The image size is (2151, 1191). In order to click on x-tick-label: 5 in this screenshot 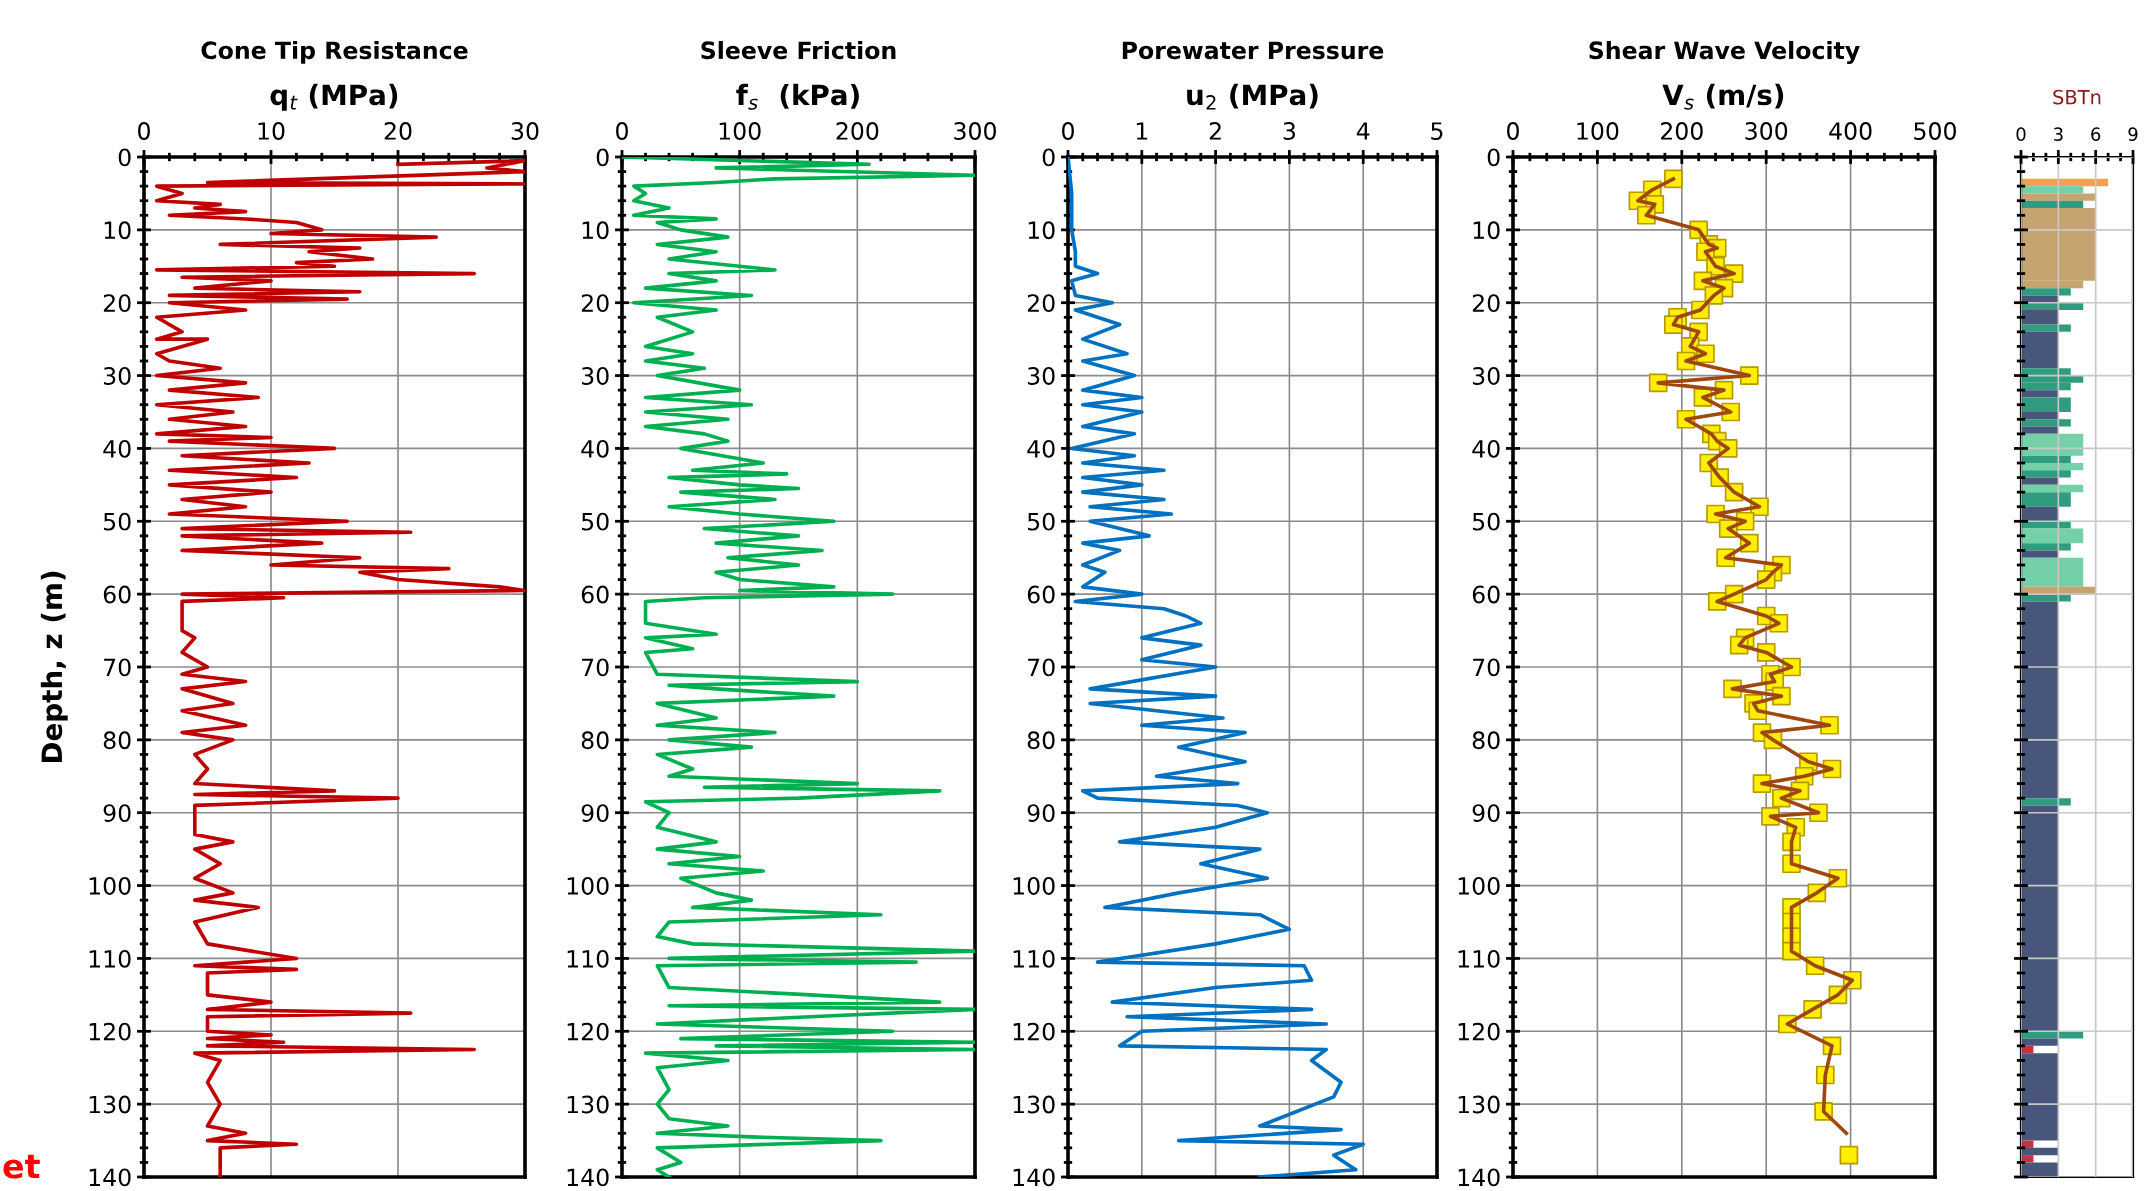, I will do `click(1437, 131)`.